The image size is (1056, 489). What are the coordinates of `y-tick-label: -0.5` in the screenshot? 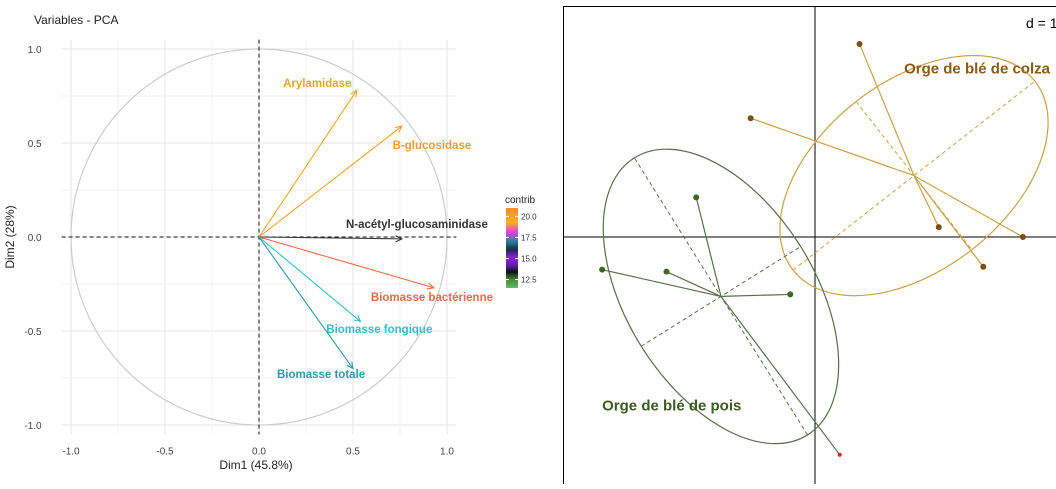 It's located at (33, 332).